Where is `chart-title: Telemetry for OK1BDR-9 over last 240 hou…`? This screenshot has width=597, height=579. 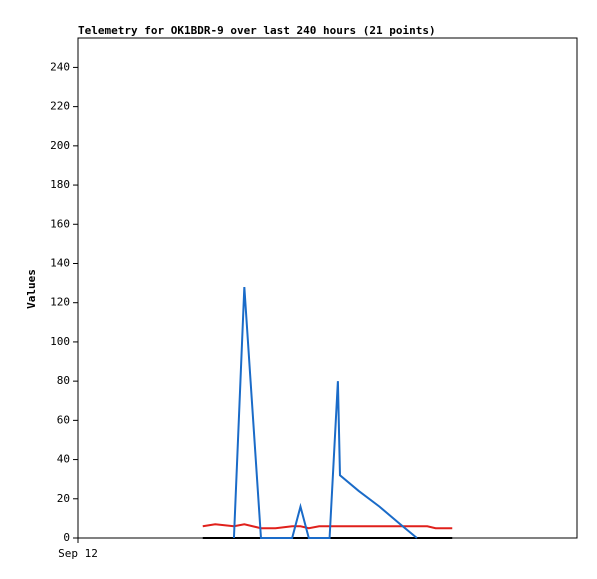
chart-title: Telemetry for OK1BDR-9 over last 240 hou… is located at coordinates (257, 30).